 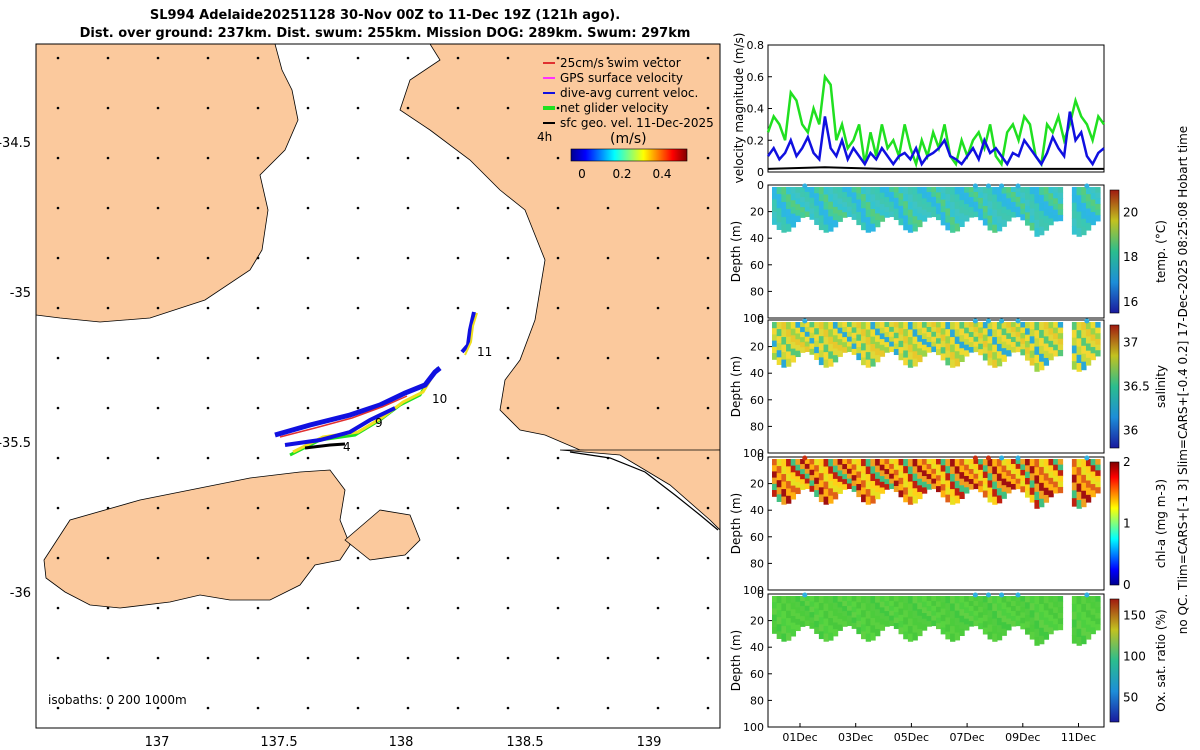 I want to click on ptick-0-4: 80, so click(x=757, y=291).